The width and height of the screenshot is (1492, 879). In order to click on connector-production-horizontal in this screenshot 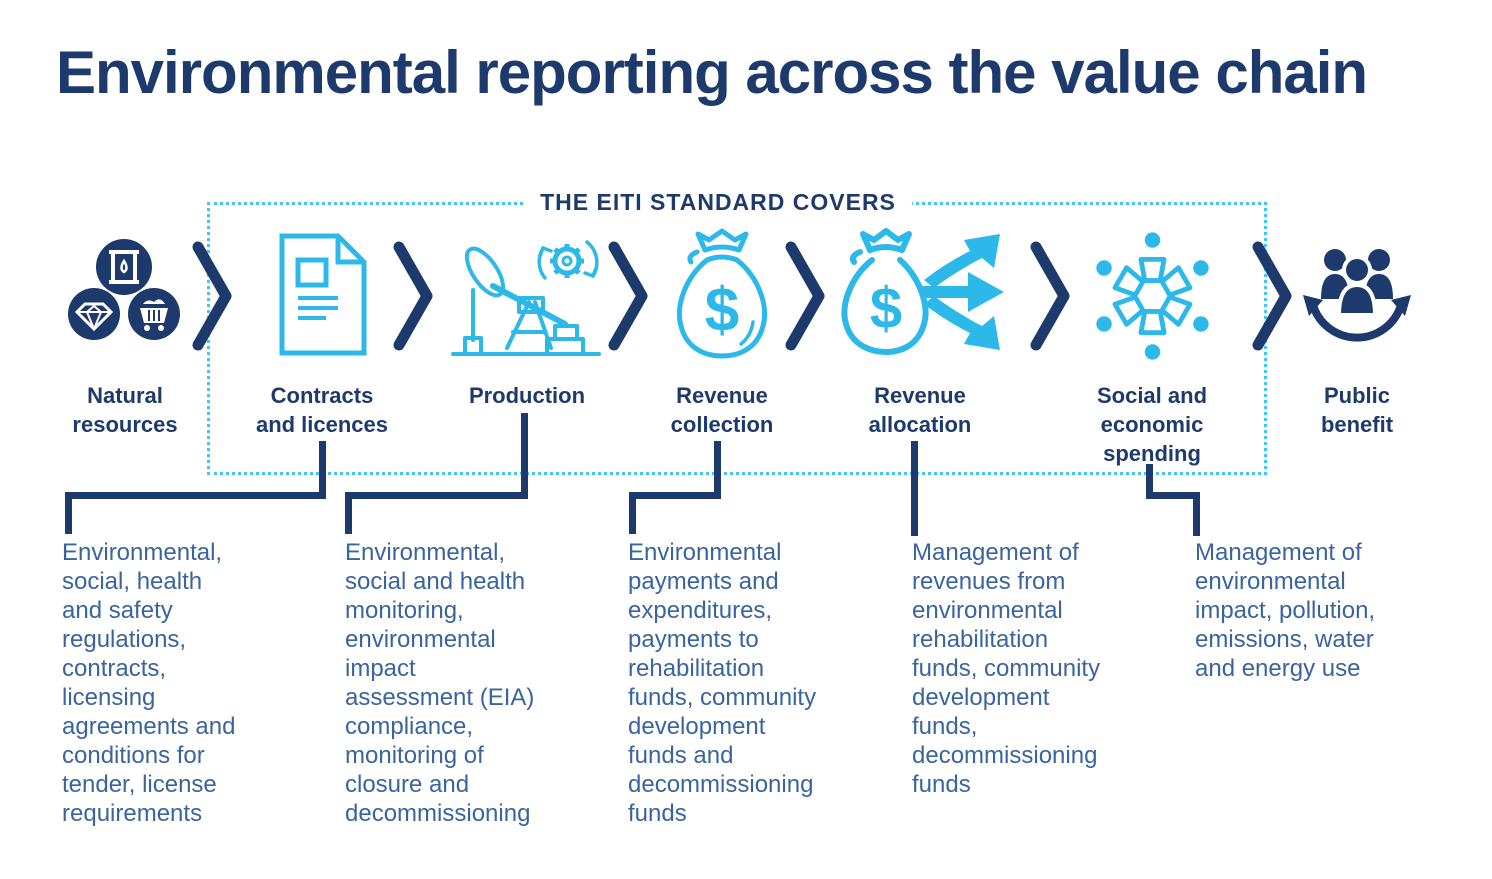, I will do `click(436, 495)`.